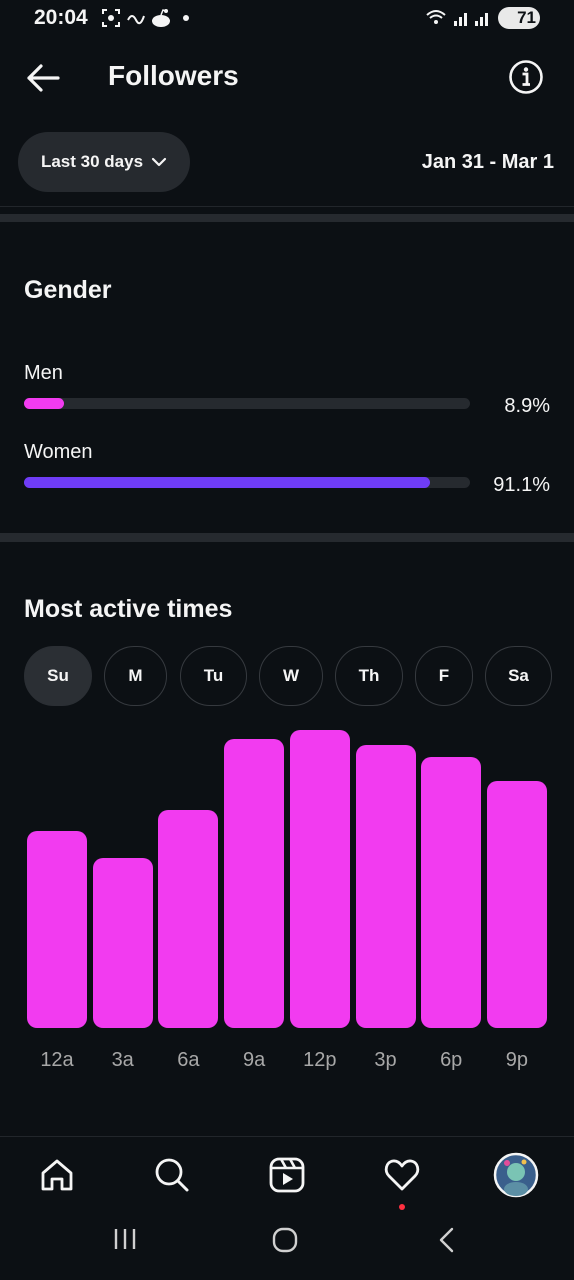 The image size is (574, 1280). What do you see at coordinates (447, 1240) in the screenshot?
I see `system-back-button` at bounding box center [447, 1240].